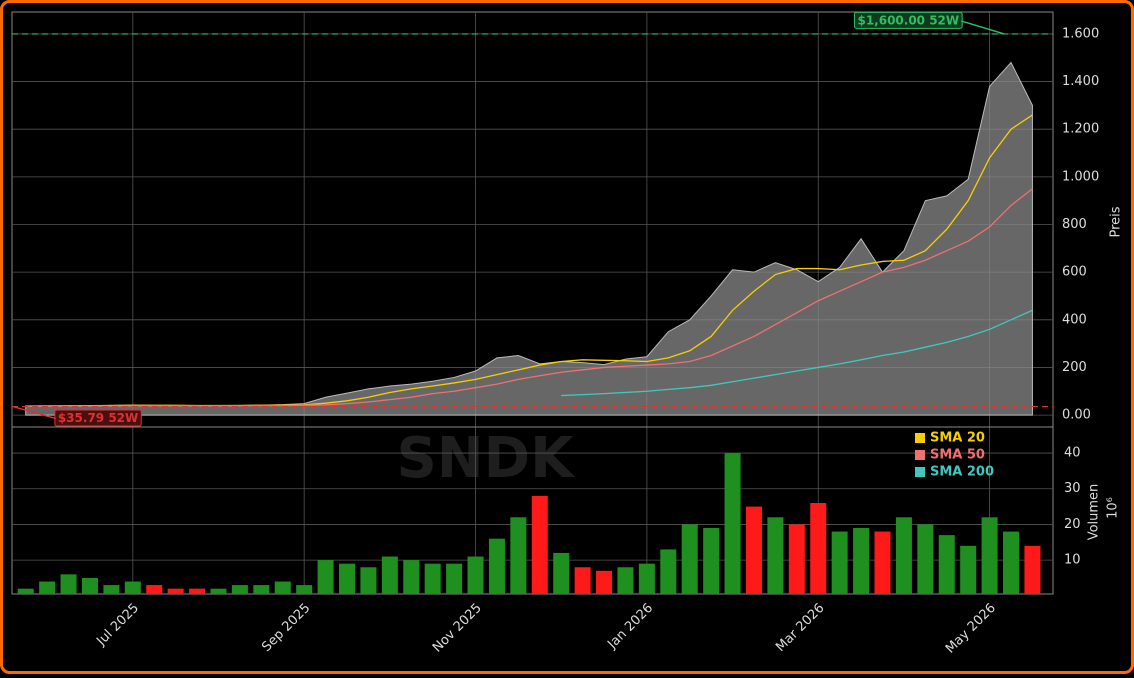 The image size is (1134, 678). Describe the element at coordinates (1113, 508) in the screenshot. I see `volume-multiplier: 10⁶` at that location.